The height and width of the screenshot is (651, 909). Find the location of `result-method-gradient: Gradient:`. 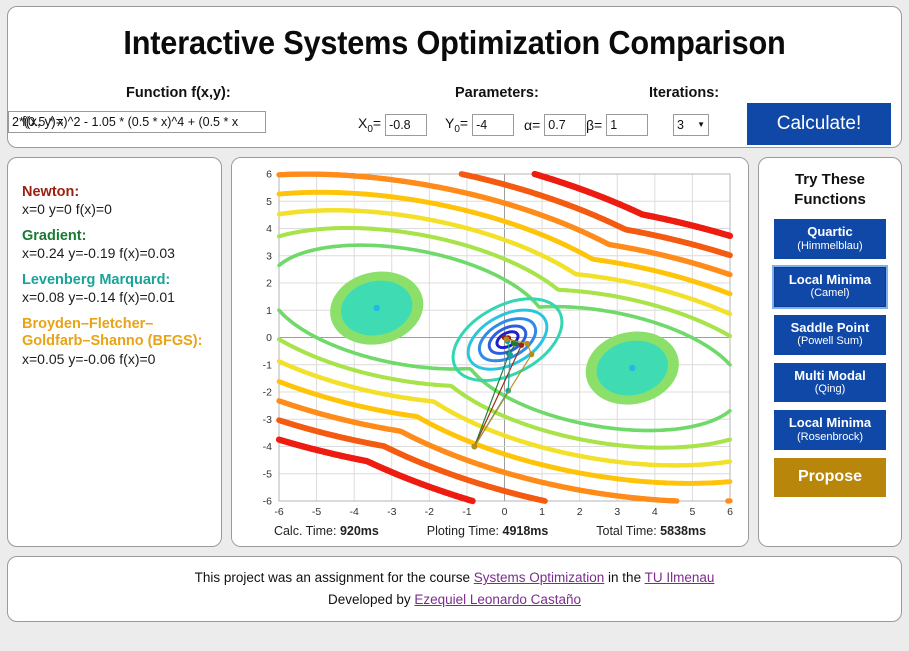

result-method-gradient: Gradient: is located at coordinates (54, 236).